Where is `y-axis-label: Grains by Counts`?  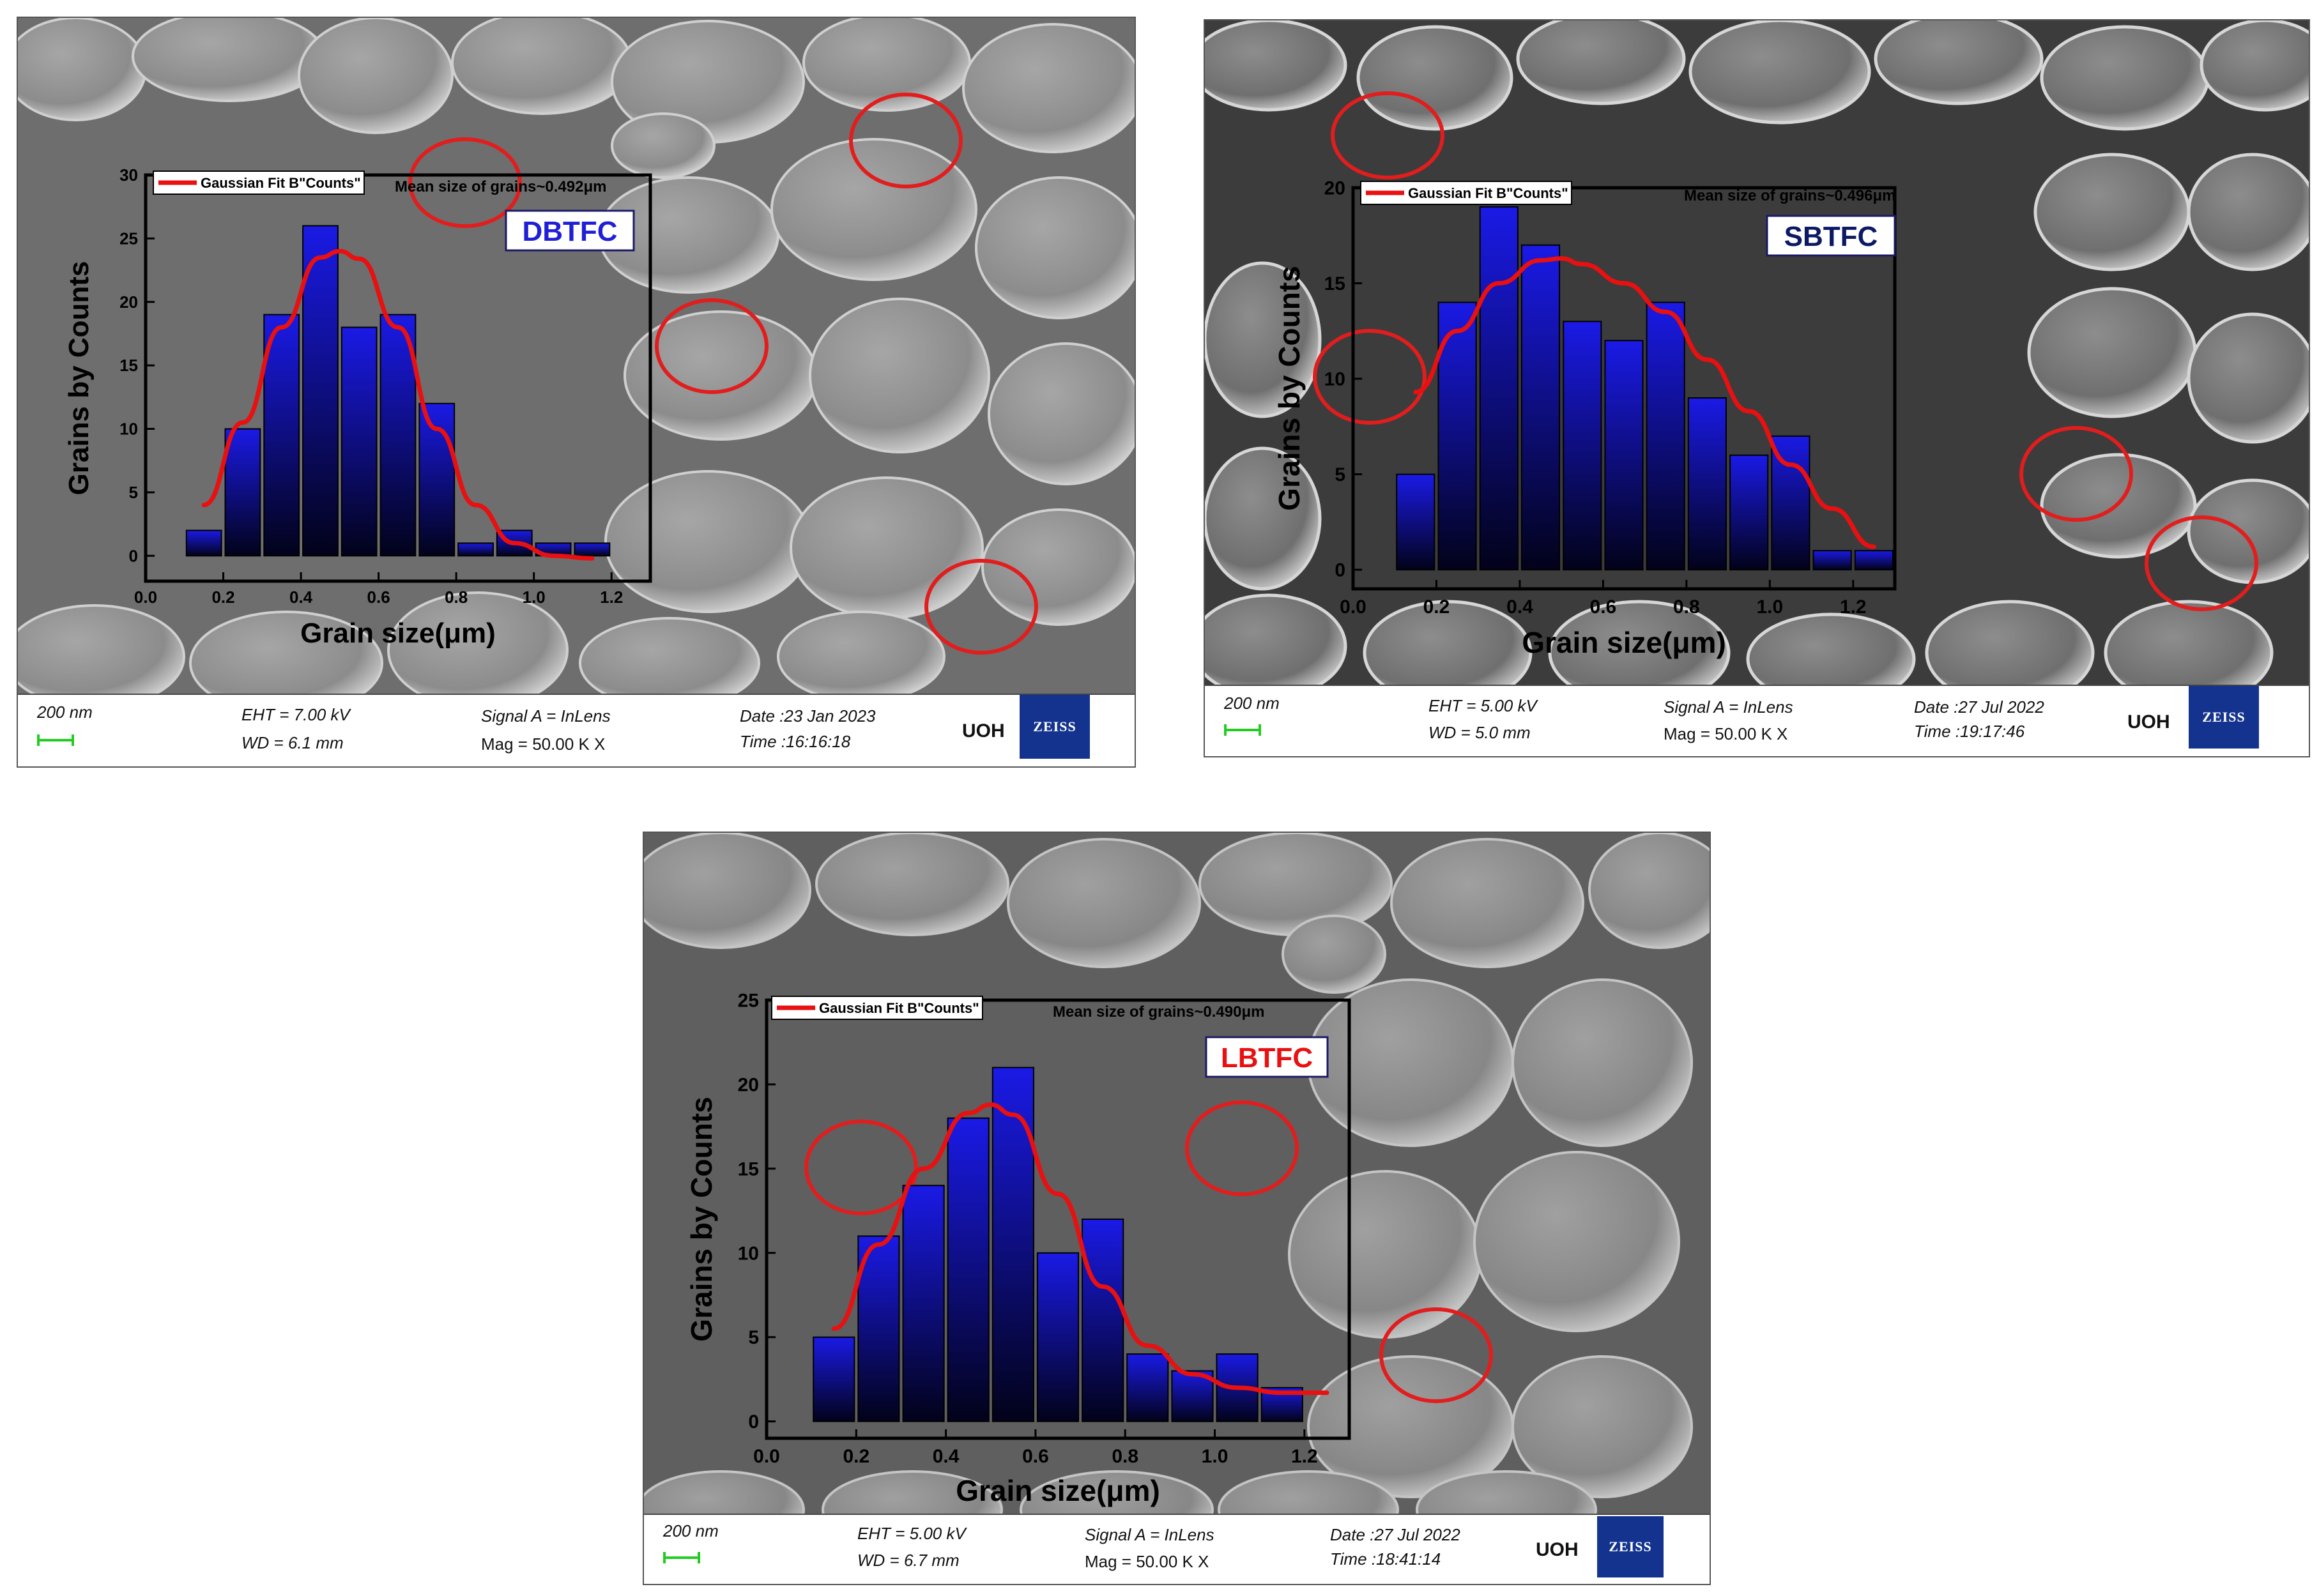 y-axis-label: Grains by Counts is located at coordinates (1289, 388).